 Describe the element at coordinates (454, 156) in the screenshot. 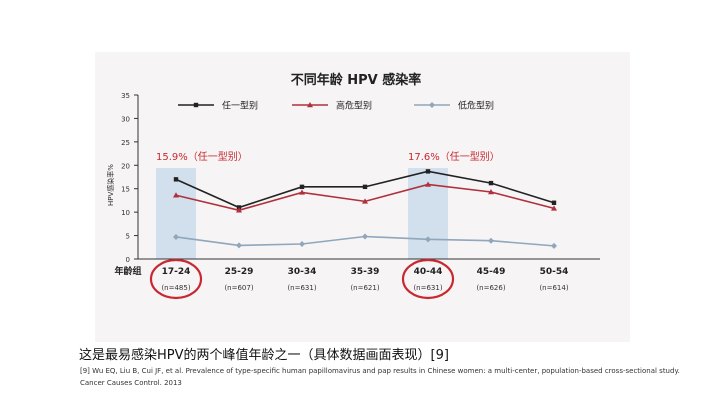

I see `peak-label: 17.6%（任一型别）` at that location.